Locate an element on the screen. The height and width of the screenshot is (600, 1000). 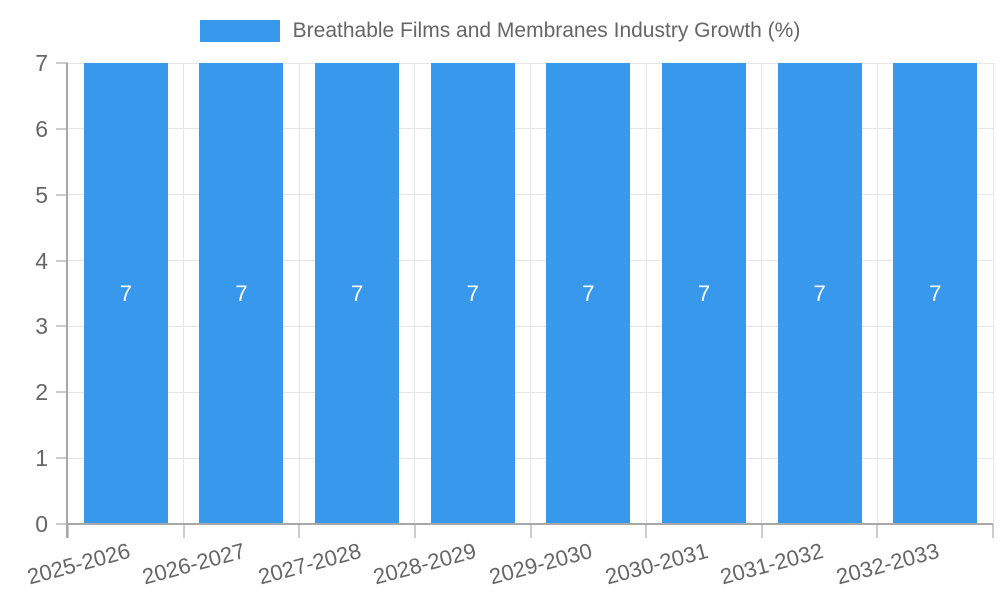
legend-swatch-icon is located at coordinates (239, 31).